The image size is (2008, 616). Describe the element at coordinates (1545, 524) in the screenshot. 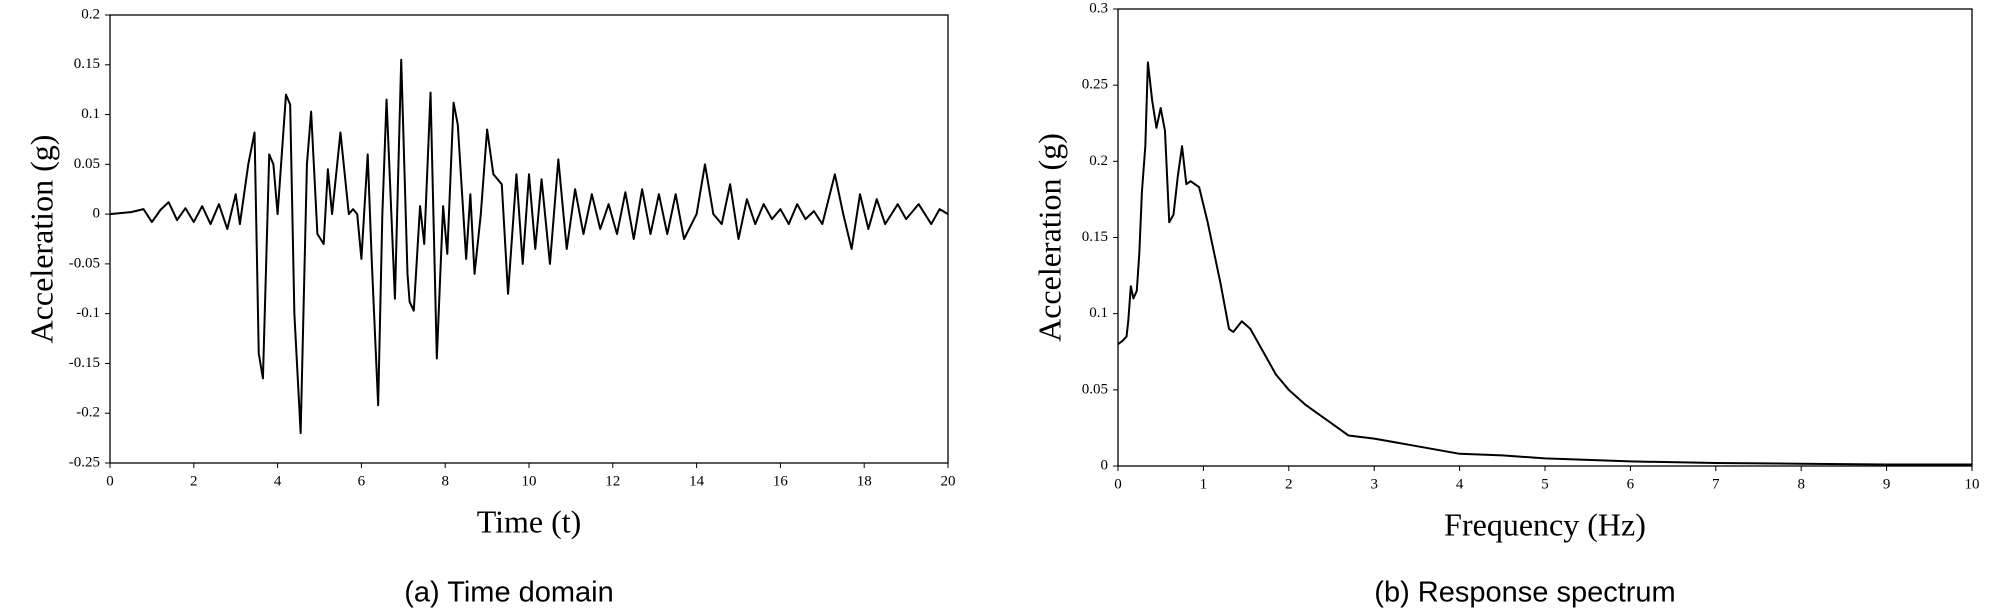

I see `x-axis-title: Frequency (Hz)` at that location.